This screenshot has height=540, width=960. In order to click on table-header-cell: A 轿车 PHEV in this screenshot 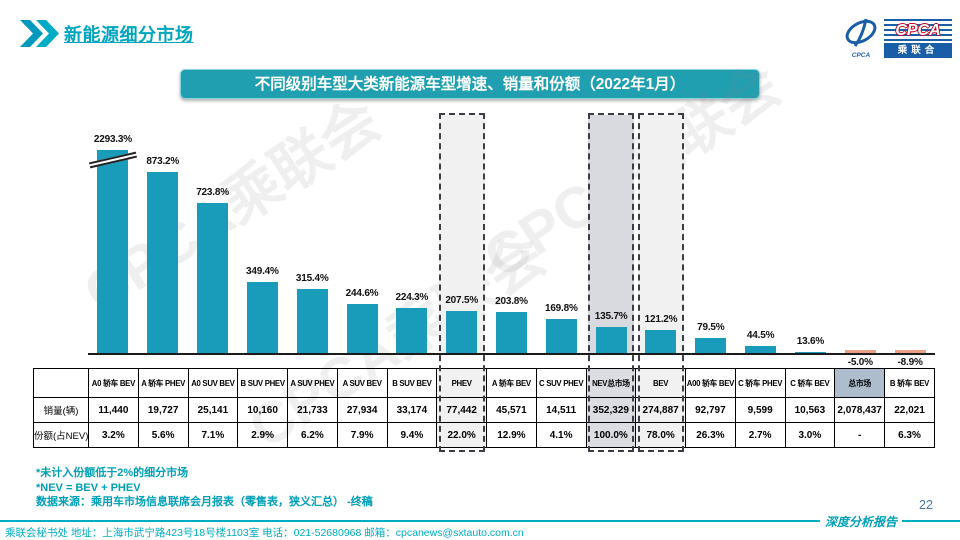, I will do `click(163, 383)`.